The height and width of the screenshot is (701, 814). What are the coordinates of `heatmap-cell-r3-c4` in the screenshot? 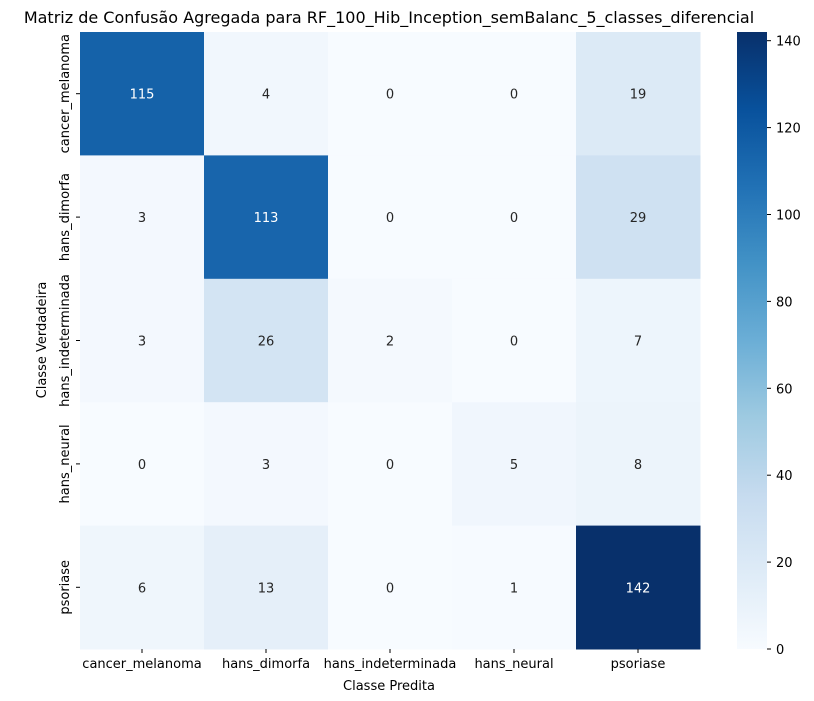 It's located at (638, 464).